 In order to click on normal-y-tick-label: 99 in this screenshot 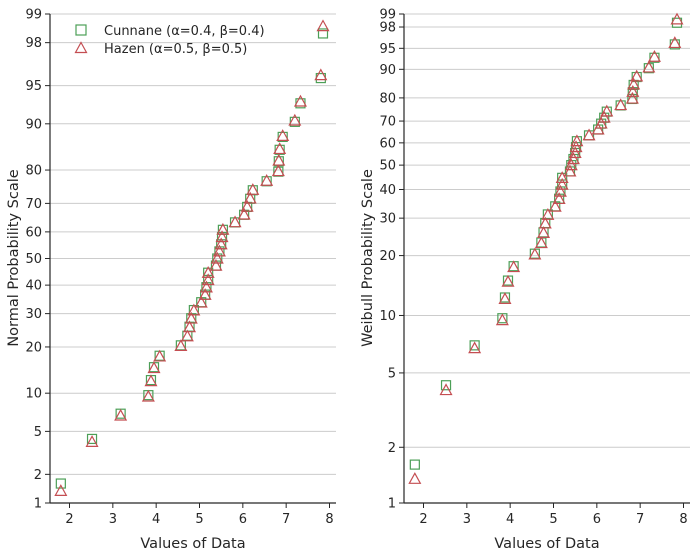, I will do `click(33, 15)`.